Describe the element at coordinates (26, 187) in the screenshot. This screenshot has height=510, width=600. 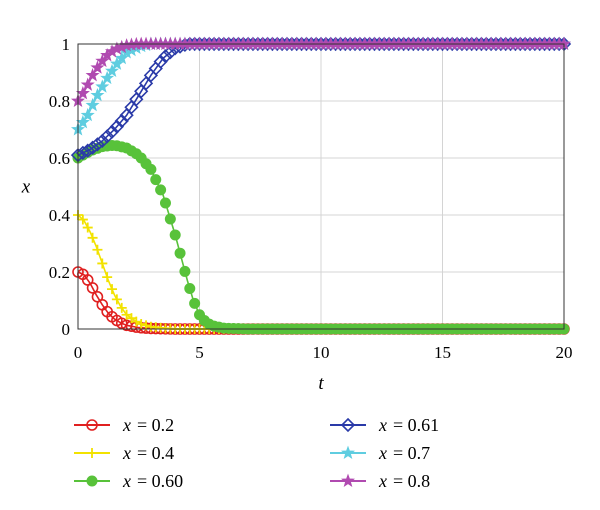
I see `y-axis-label: x` at that location.